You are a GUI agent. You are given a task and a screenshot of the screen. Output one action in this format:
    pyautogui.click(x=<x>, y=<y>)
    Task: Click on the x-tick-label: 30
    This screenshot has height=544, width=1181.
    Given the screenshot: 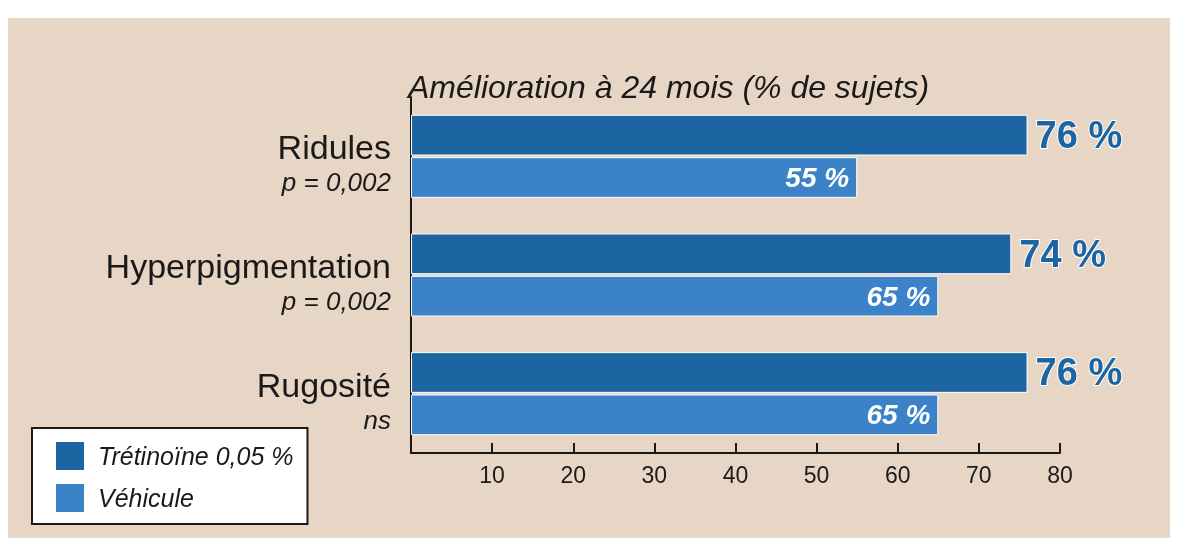 What is the action you would take?
    pyautogui.click(x=654, y=474)
    